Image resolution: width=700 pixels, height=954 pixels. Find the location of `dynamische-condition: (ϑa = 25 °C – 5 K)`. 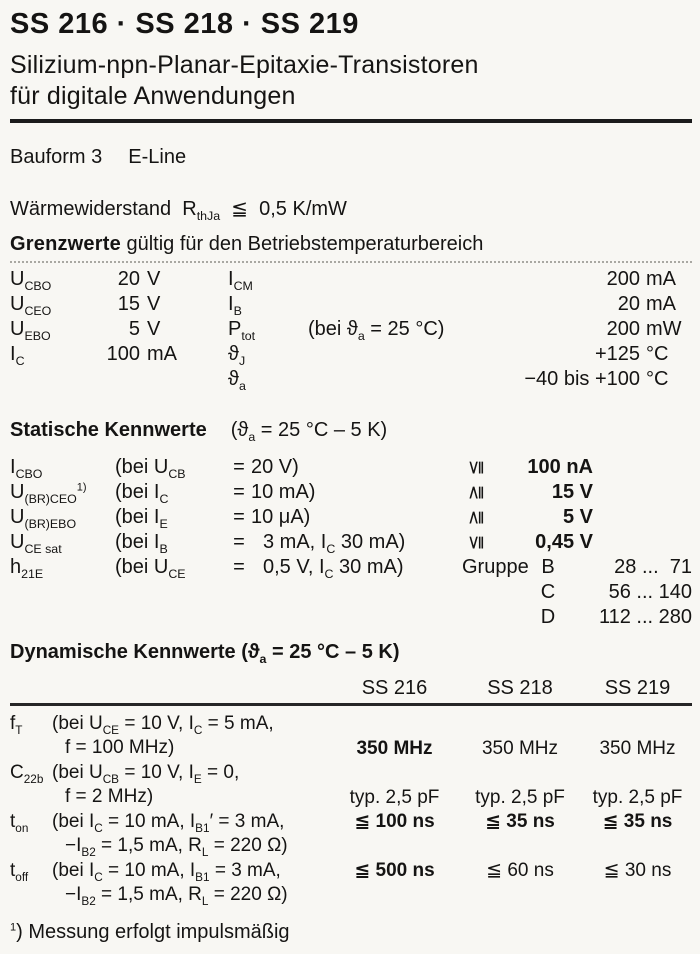

dynamische-condition: (ϑa = 25 °C – 5 K) is located at coordinates (320, 653).